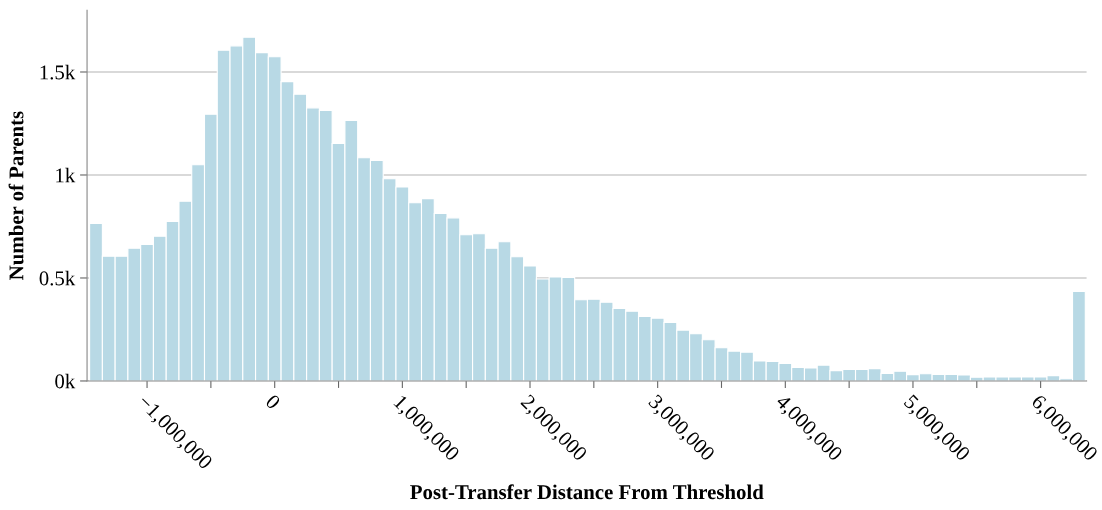 The image size is (1102, 510). Describe the element at coordinates (66, 175) in the screenshot. I see `y-tick-label: 1k` at that location.